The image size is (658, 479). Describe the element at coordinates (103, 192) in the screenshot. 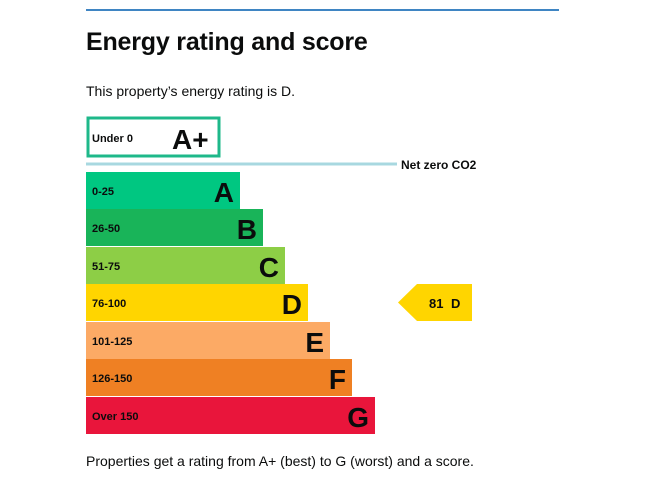

I see `band-range-label: 0-25` at that location.